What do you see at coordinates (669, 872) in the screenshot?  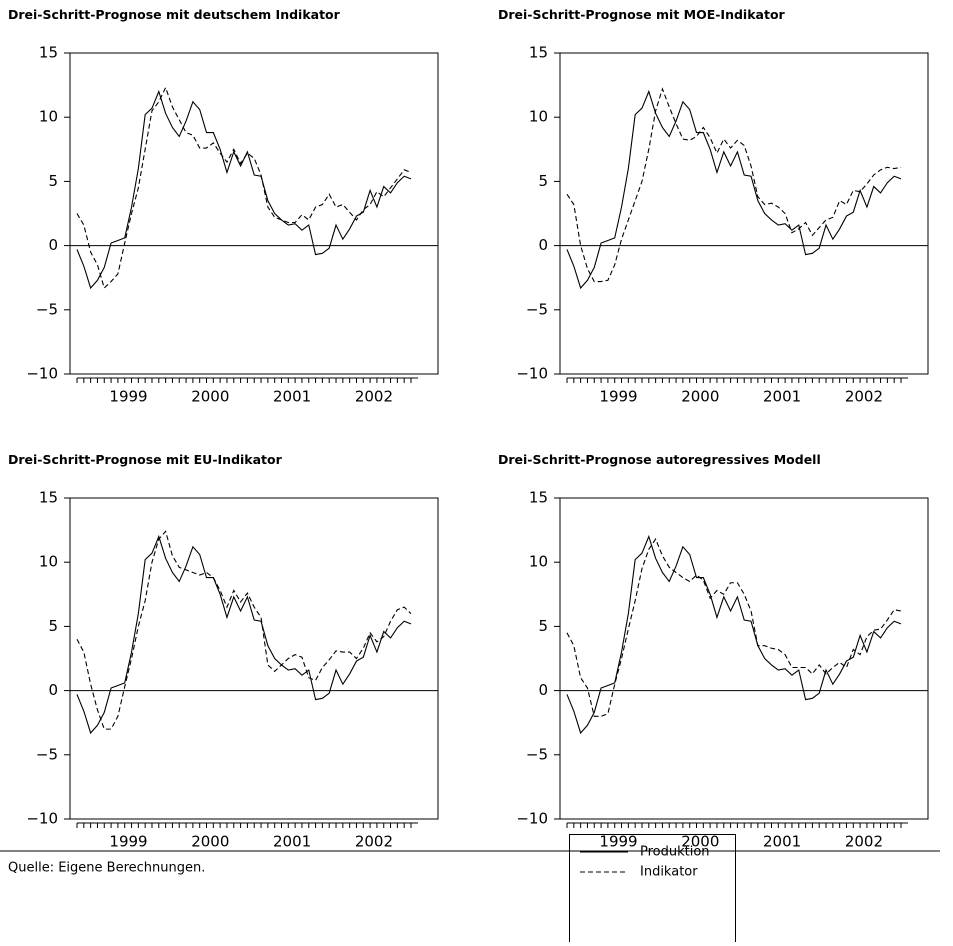 I see `legend-label: Indikator` at bounding box center [669, 872].